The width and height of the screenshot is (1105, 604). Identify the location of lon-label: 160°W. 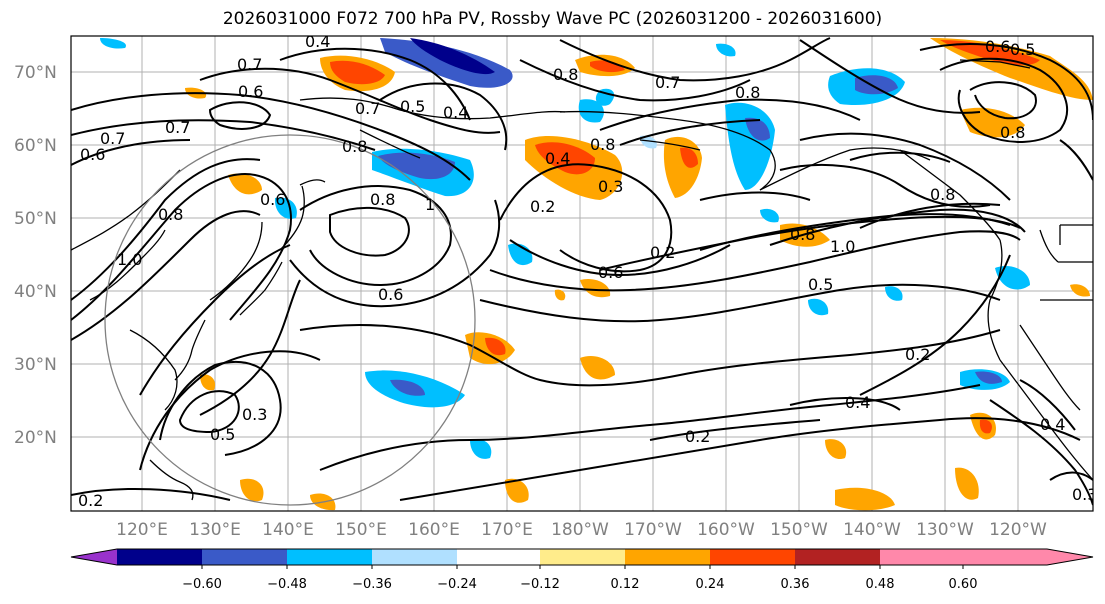
(726, 530).